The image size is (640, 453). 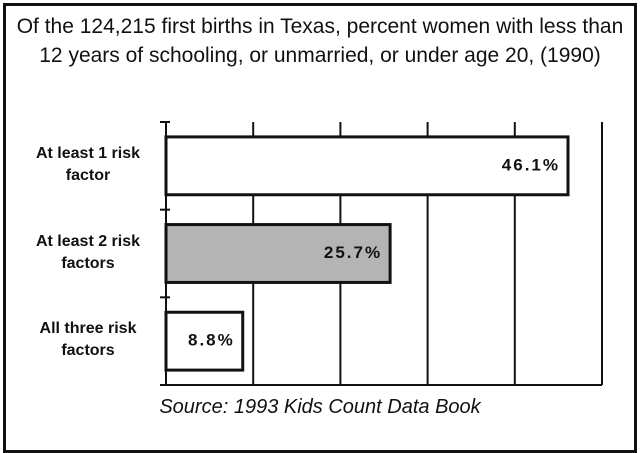 I want to click on category-label: At least 2 risk factors, so click(x=88, y=252).